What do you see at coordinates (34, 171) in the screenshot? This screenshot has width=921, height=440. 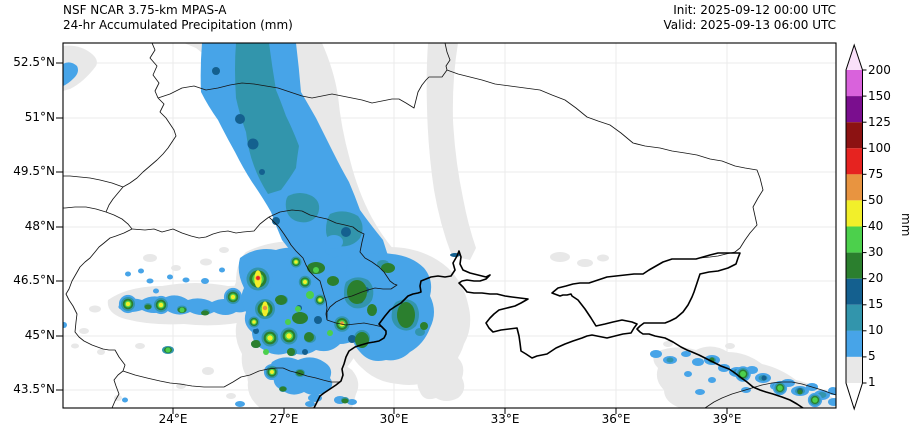 I see `lat-tick-label: 49.5°N` at bounding box center [34, 171].